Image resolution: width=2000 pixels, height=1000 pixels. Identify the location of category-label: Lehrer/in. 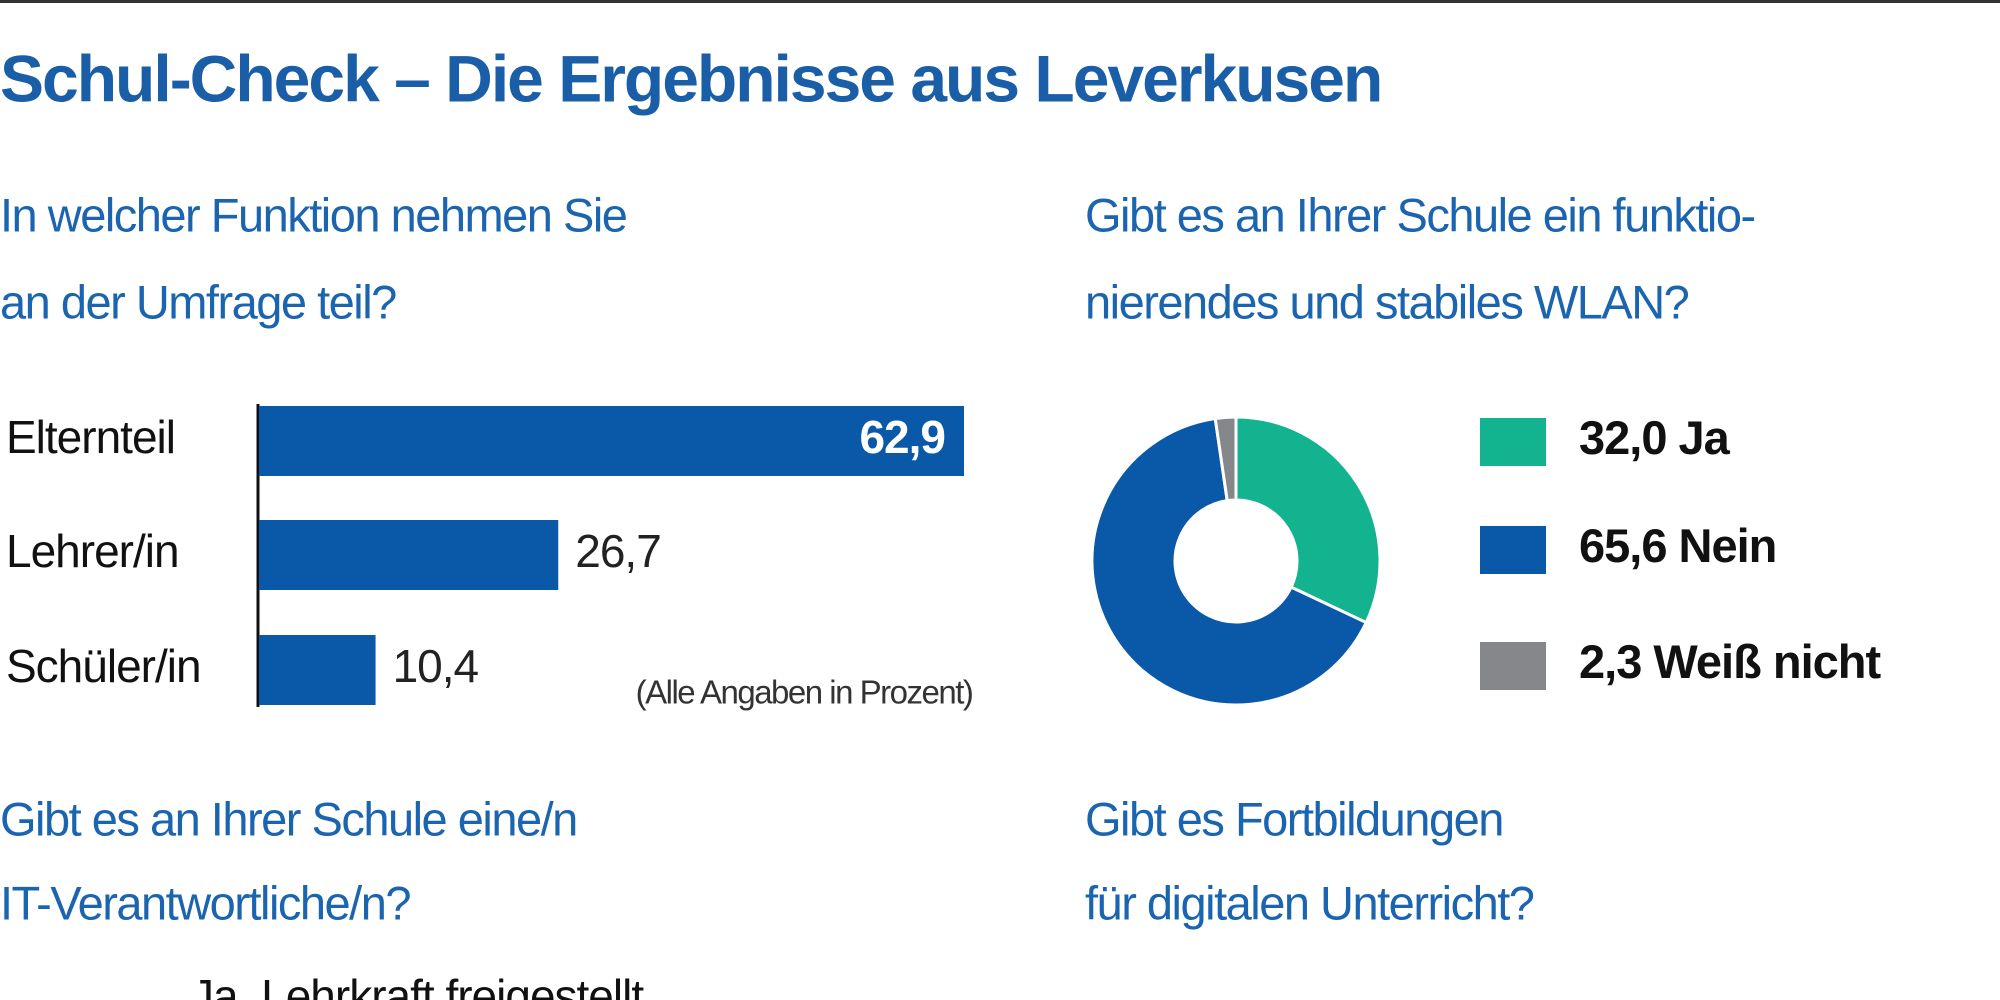
(92, 551).